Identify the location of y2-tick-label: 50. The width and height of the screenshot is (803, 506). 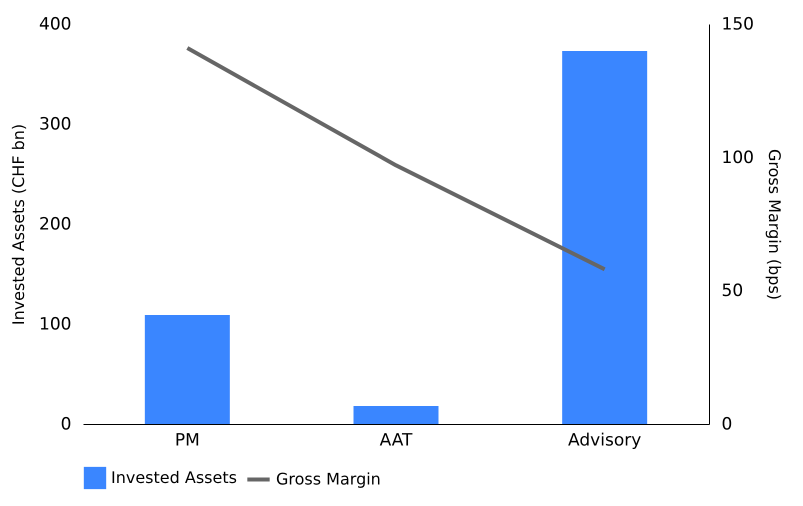
(733, 291).